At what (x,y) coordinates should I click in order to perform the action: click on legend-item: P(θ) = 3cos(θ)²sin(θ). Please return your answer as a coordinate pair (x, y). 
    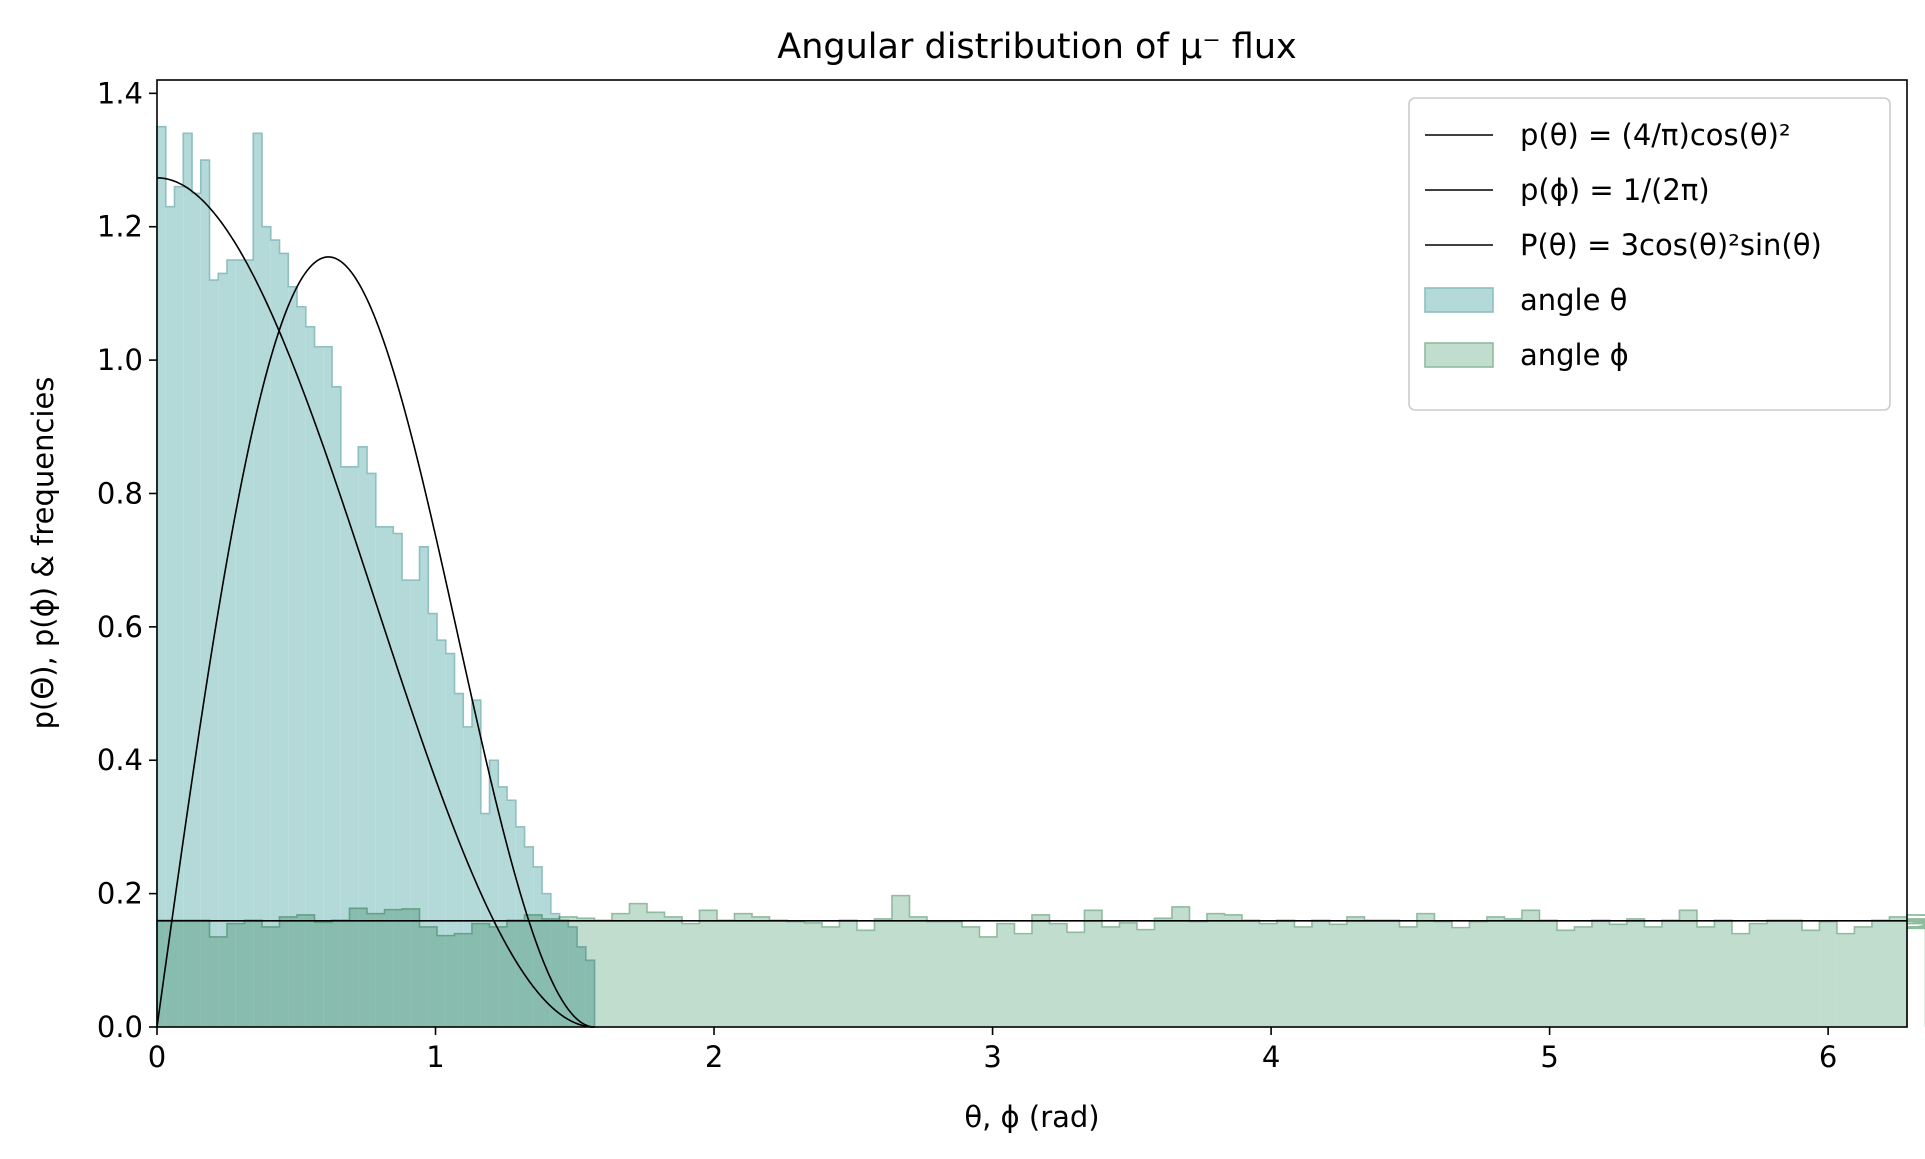
    Looking at the image, I should click on (1623, 245).